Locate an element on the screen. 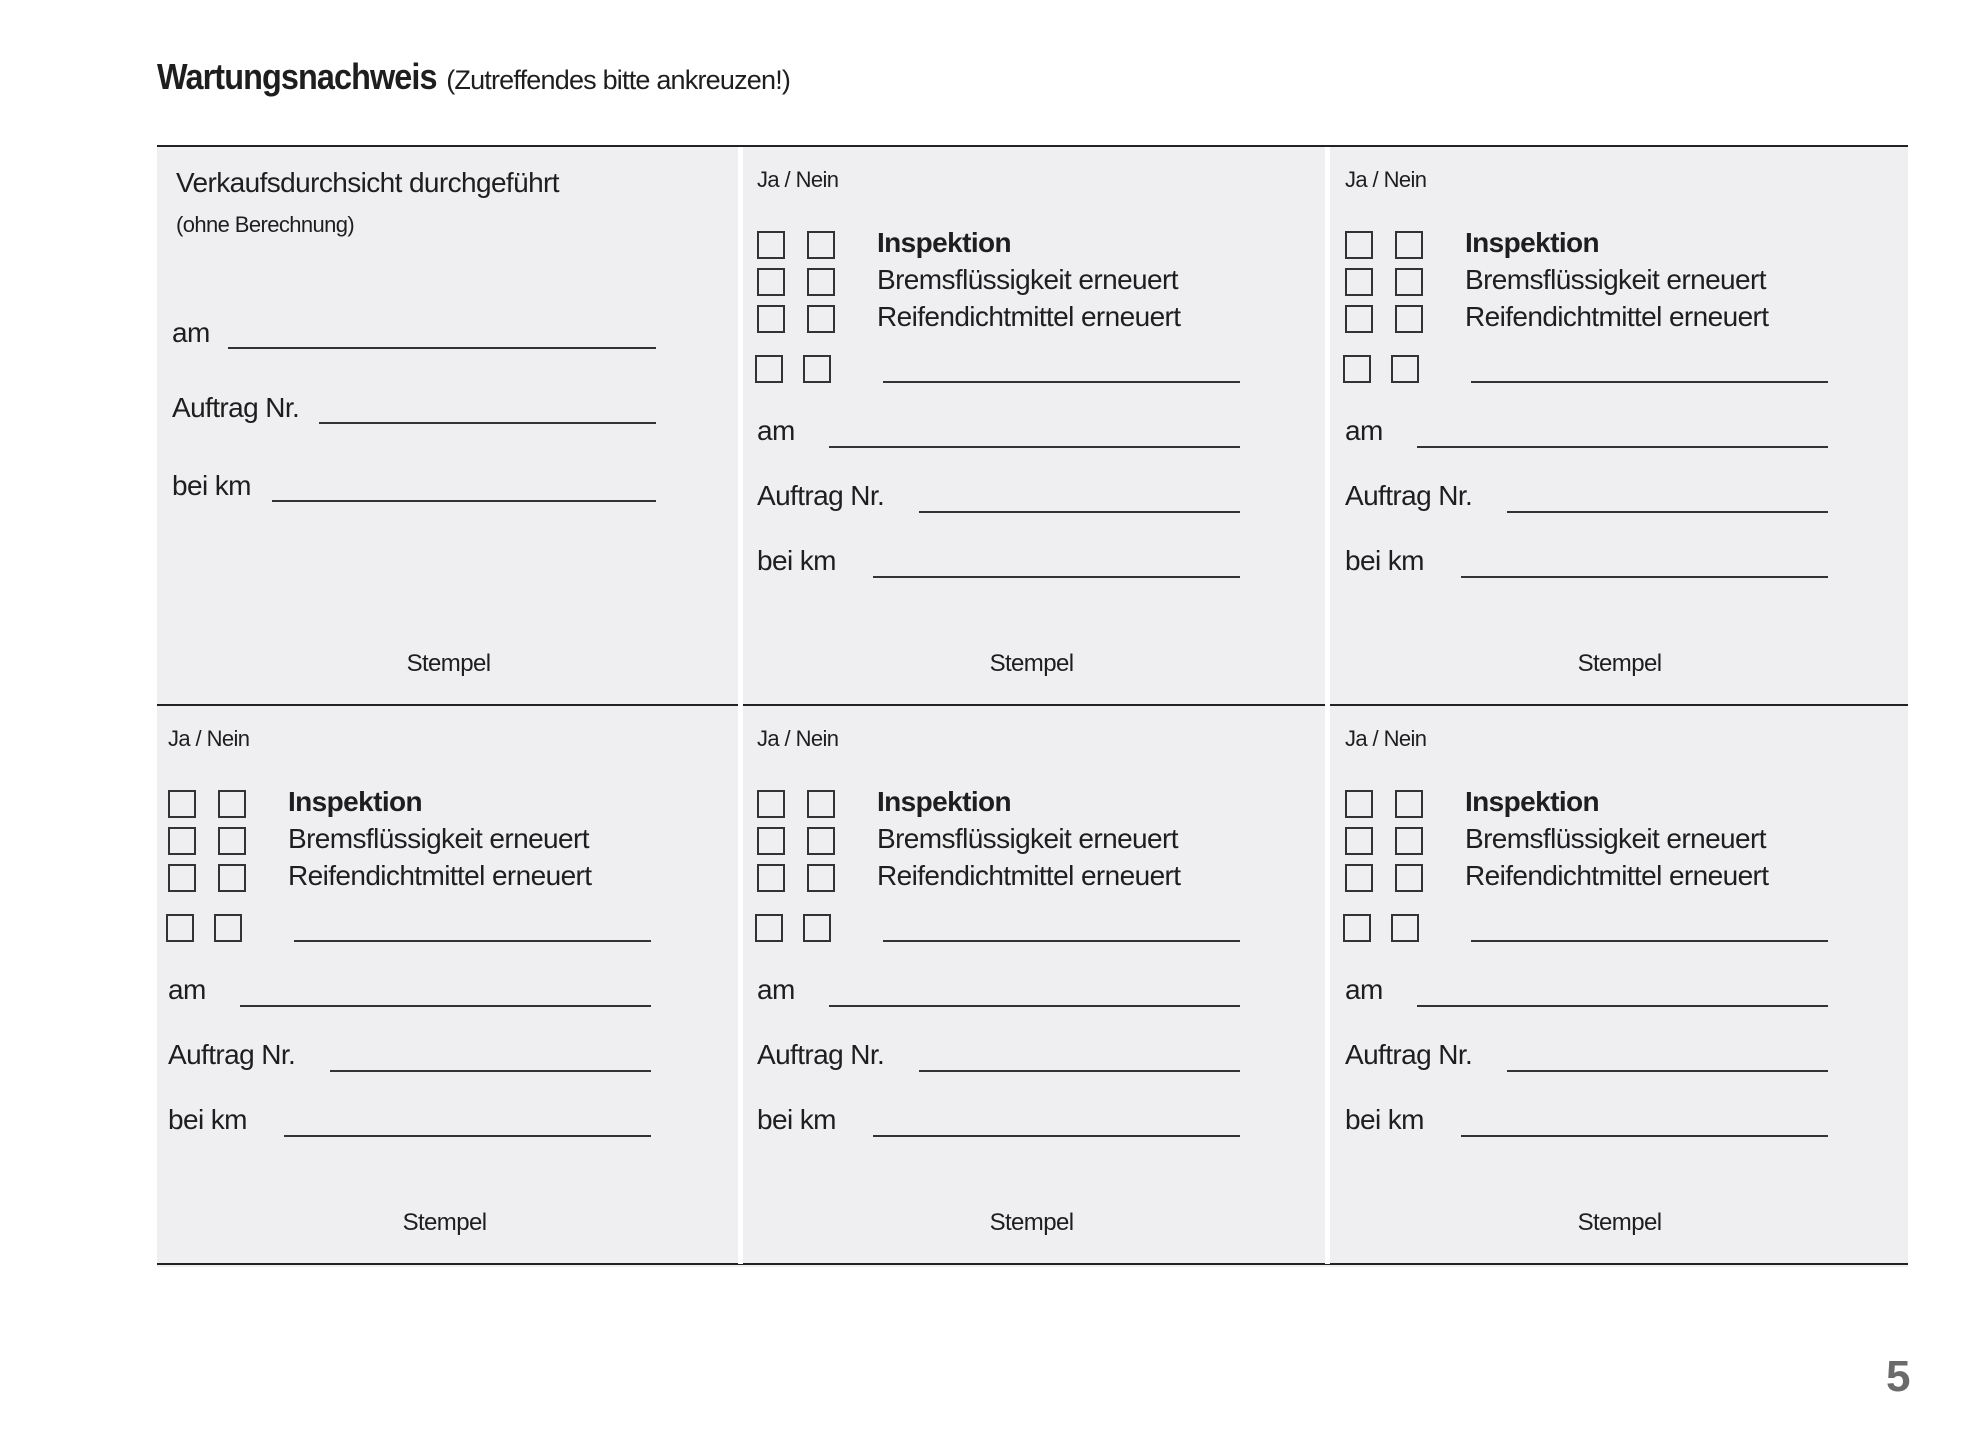 The image size is (1970, 1453). row-divider is located at coordinates (1032, 705).